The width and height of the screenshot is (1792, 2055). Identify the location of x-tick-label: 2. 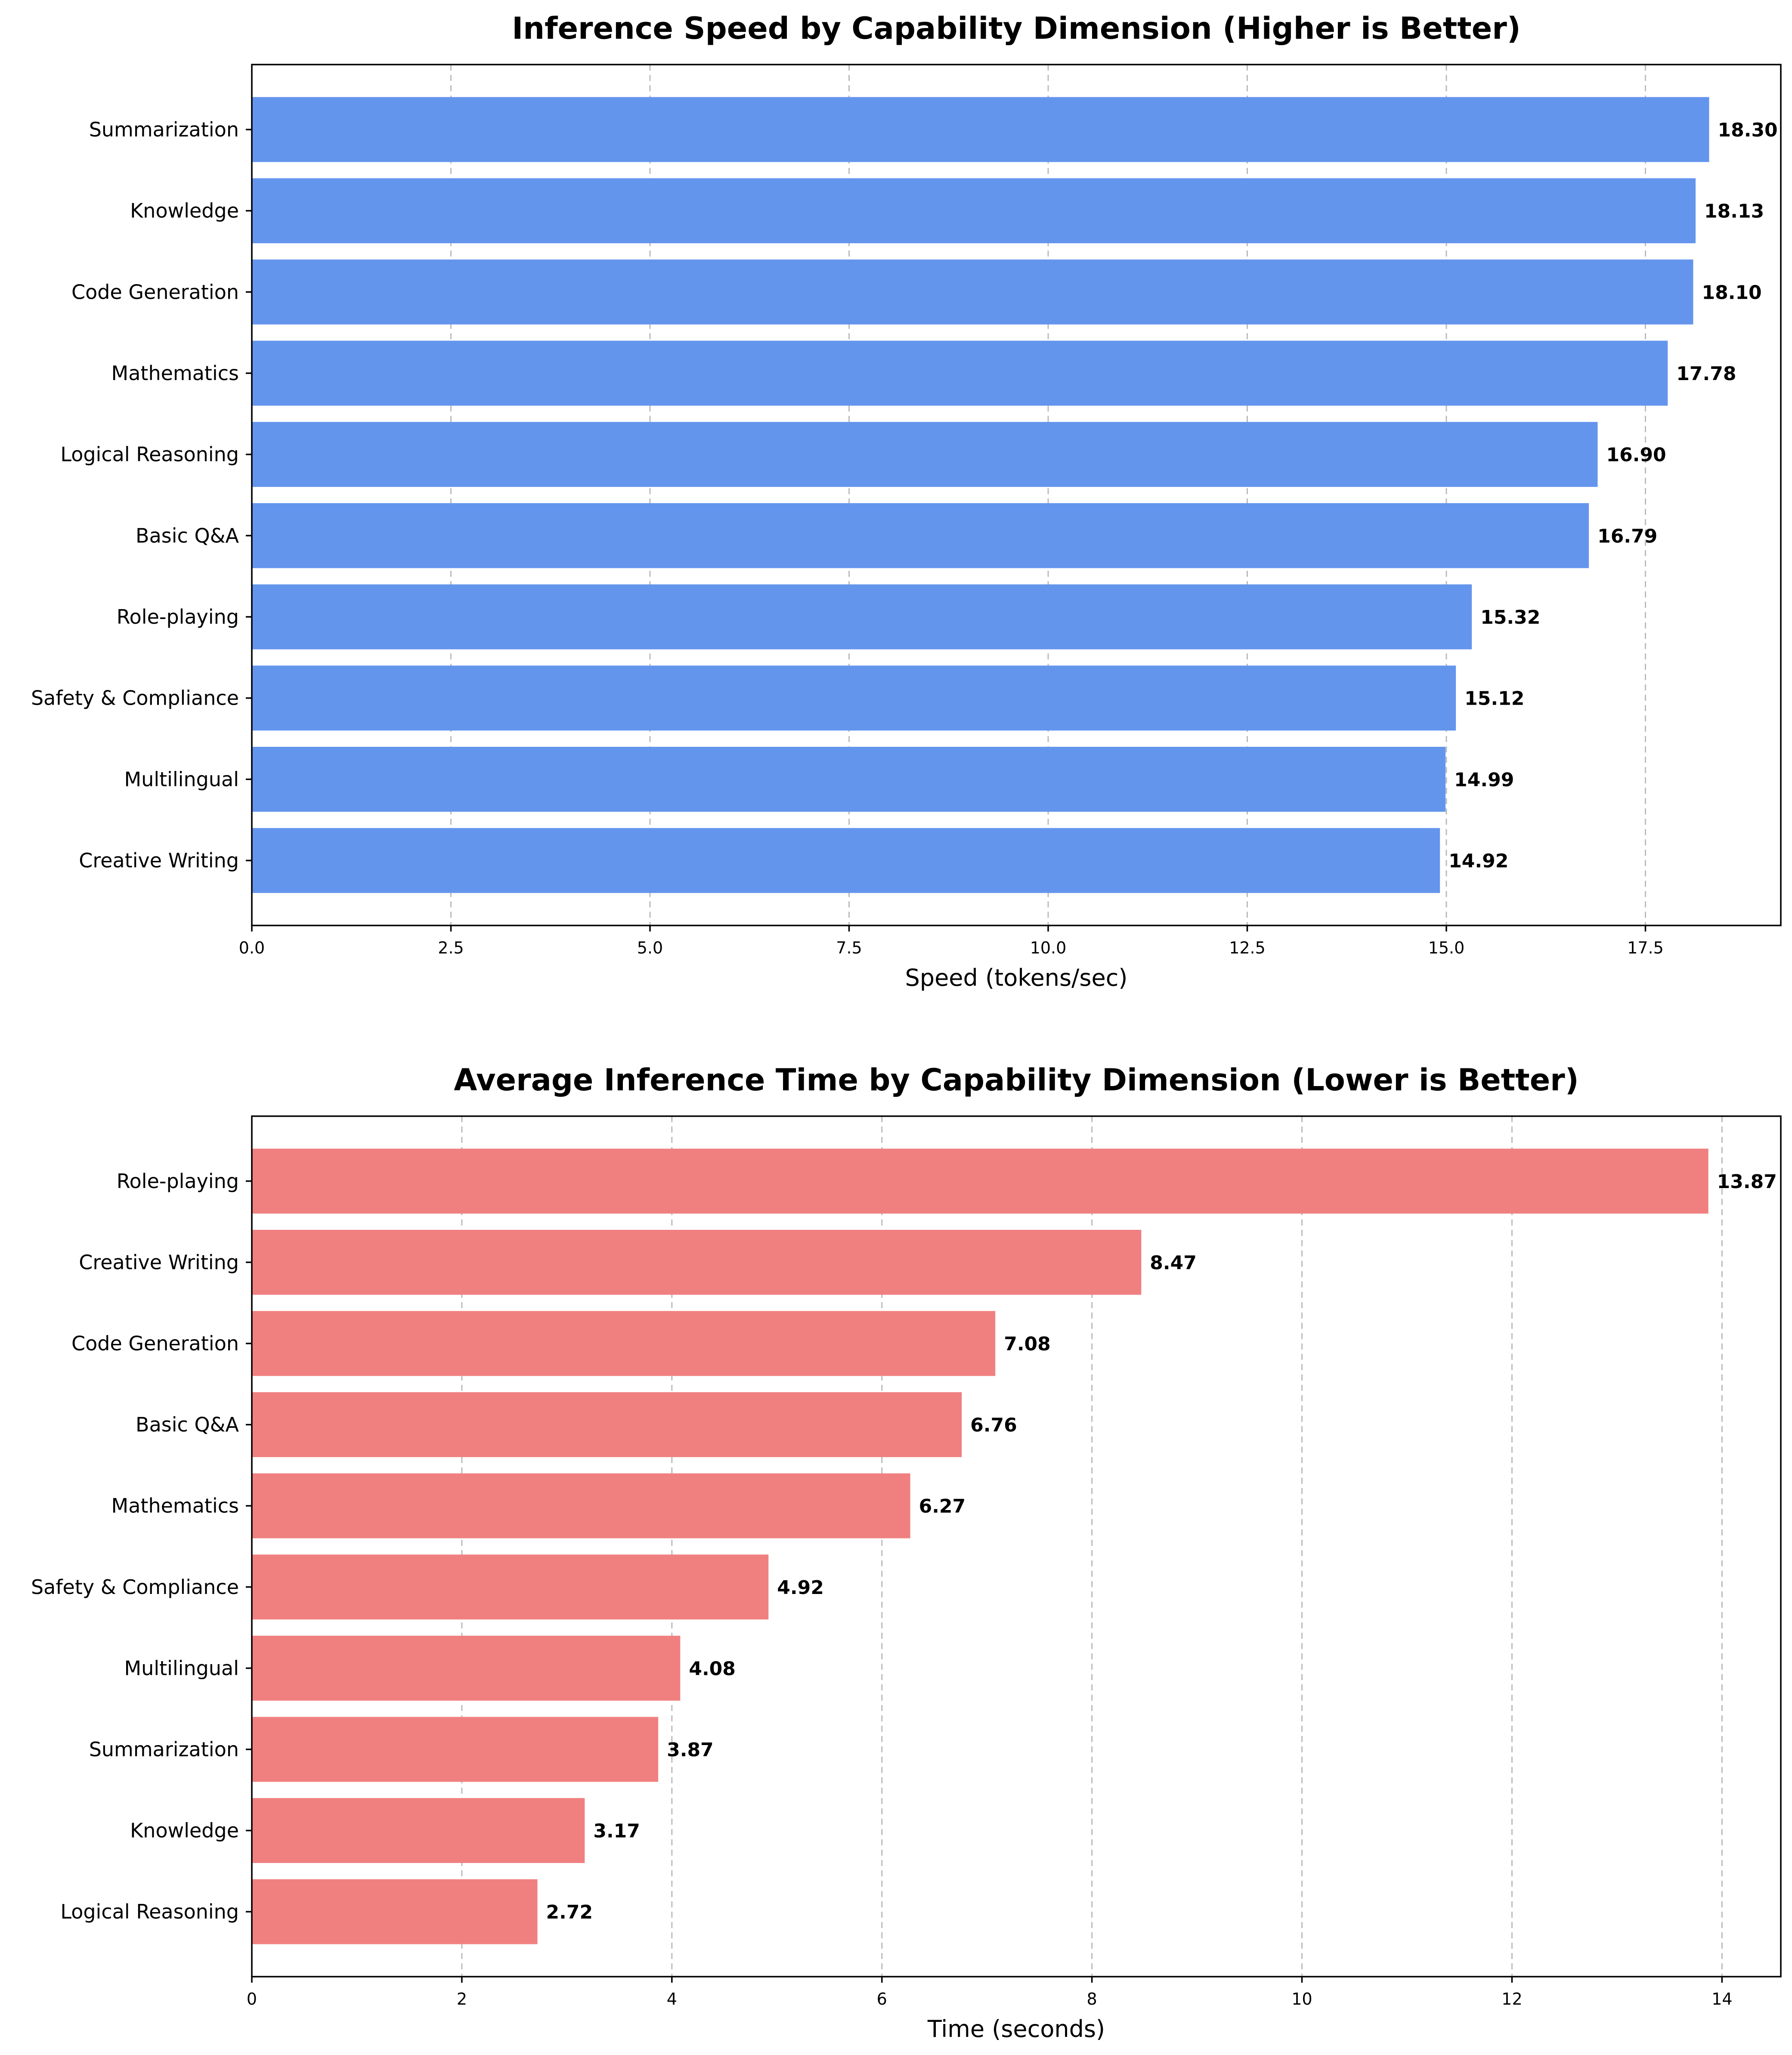
(462, 1999).